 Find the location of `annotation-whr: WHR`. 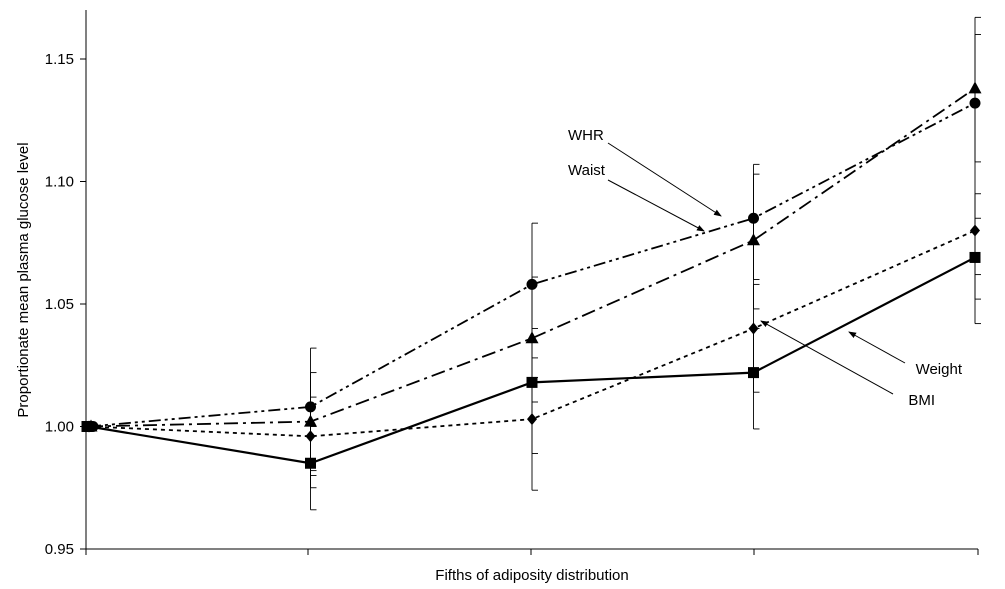

annotation-whr: WHR is located at coordinates (586, 135).